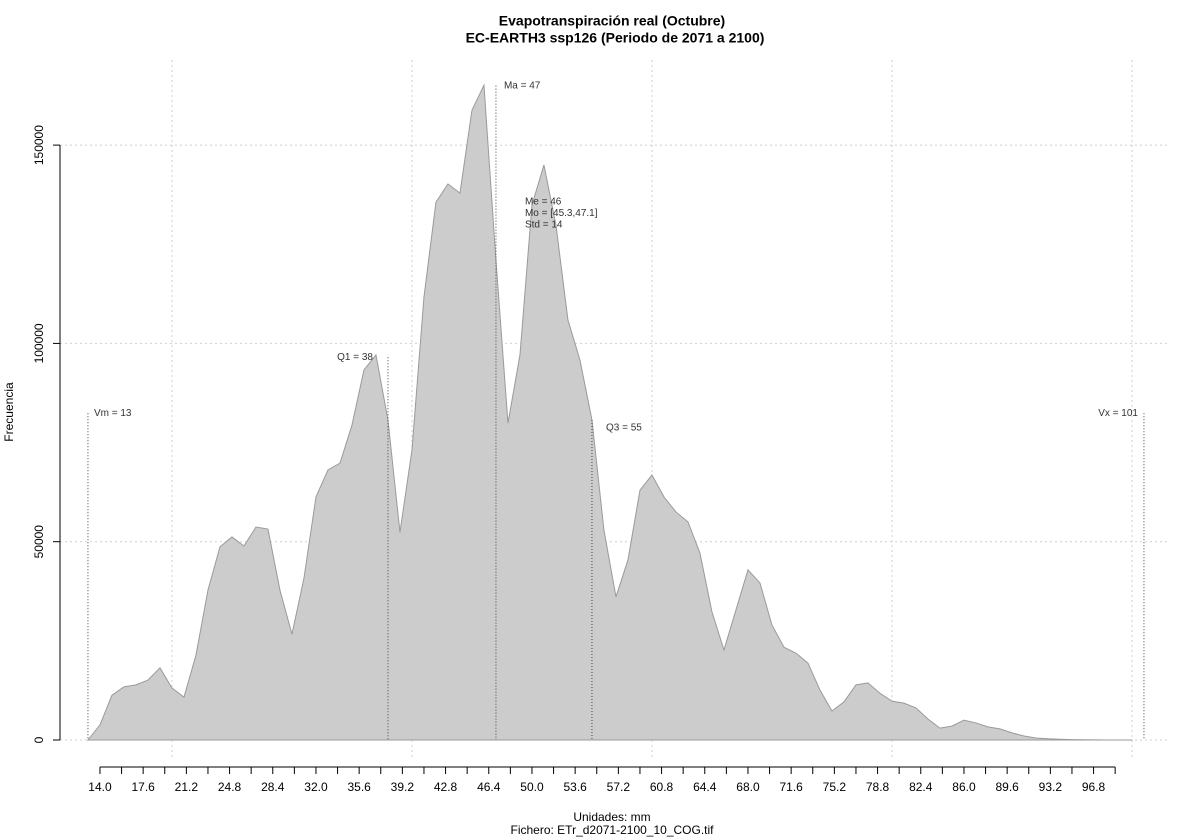  What do you see at coordinates (748, 787) in the screenshot?
I see `x-tick-label: 68.0` at bounding box center [748, 787].